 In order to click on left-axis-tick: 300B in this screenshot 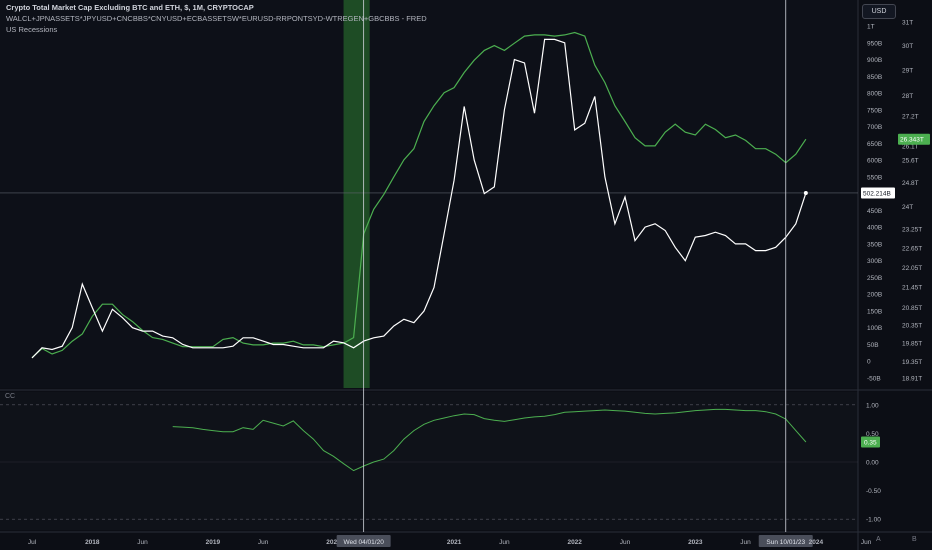, I will do `click(874, 261)`.